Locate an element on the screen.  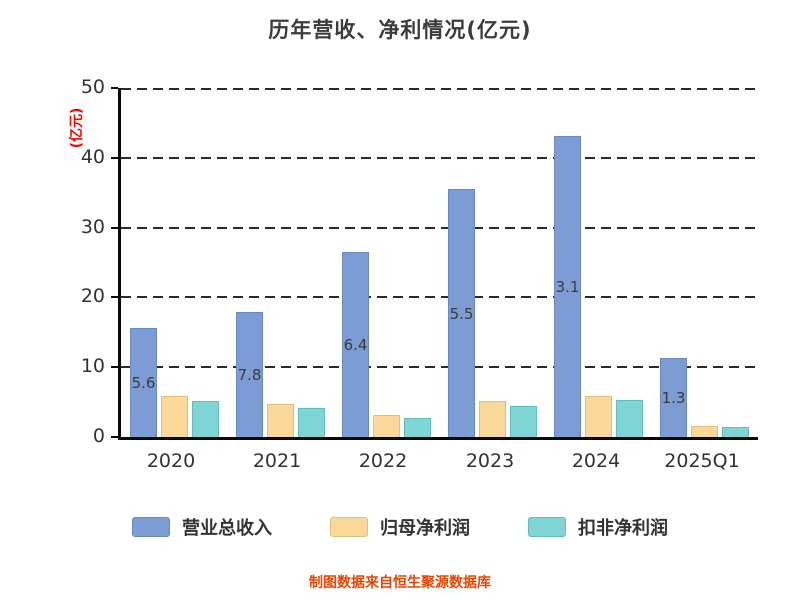
y-tick-label: 10 is located at coordinates (92, 366).